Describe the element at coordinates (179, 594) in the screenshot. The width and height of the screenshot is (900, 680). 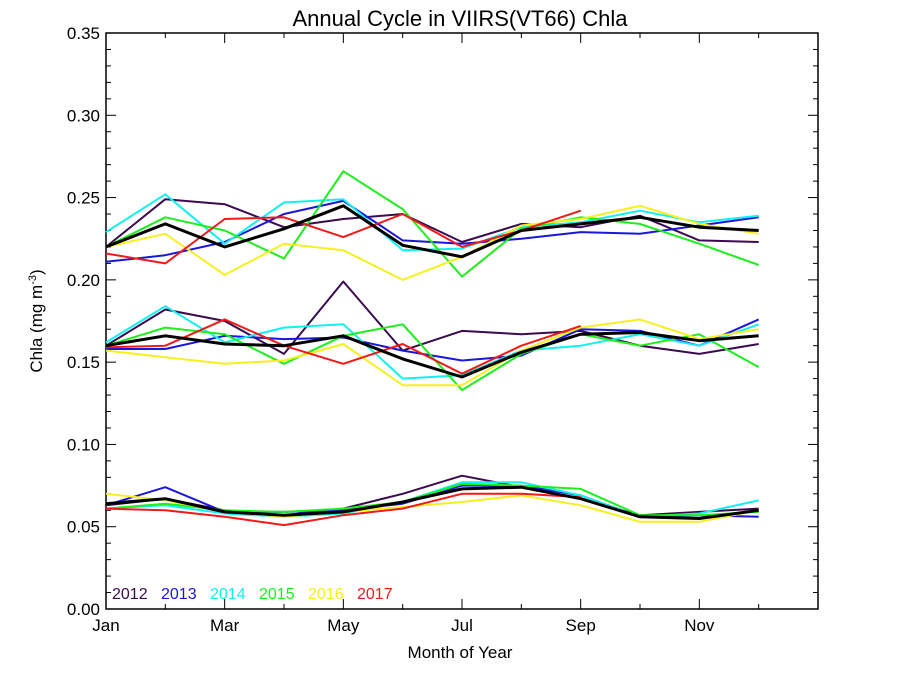
I see `legend-item-2013: 2013` at that location.